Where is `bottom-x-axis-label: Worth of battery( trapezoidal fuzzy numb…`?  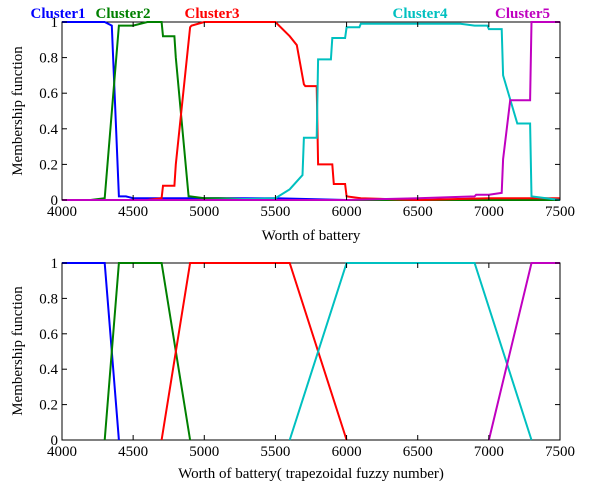 bottom-x-axis-label: Worth of battery( trapezoidal fuzzy numb… is located at coordinates (311, 474).